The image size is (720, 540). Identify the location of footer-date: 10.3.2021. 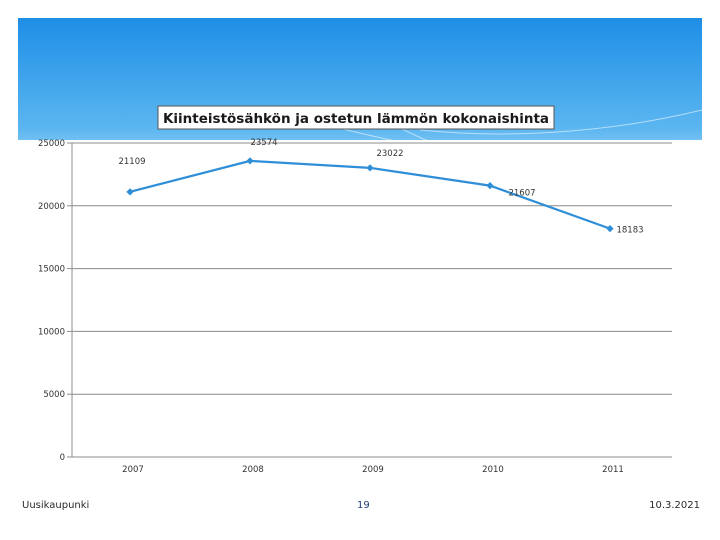
(674, 505).